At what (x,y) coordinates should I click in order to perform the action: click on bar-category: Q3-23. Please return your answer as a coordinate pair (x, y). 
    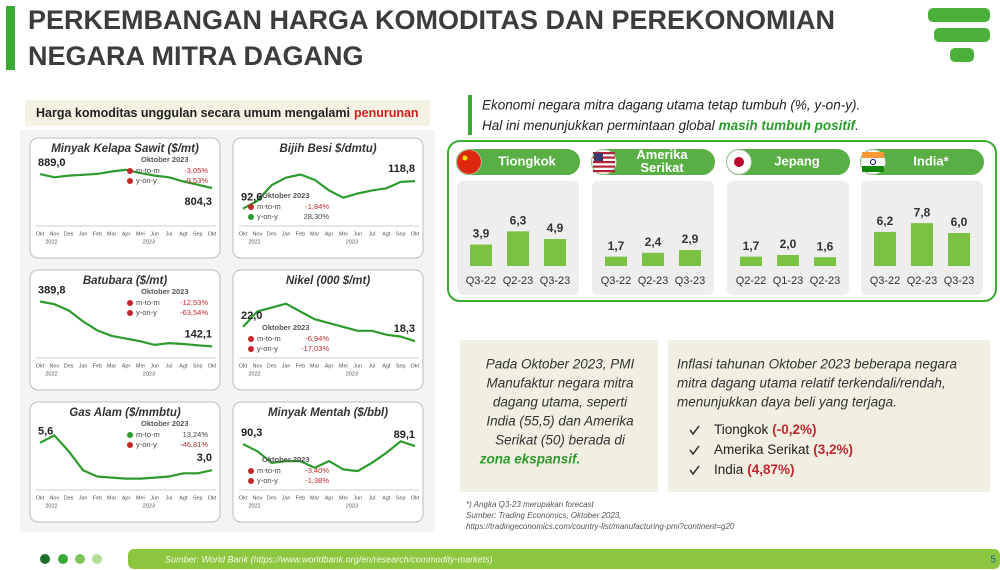
    Looking at the image, I should click on (690, 281).